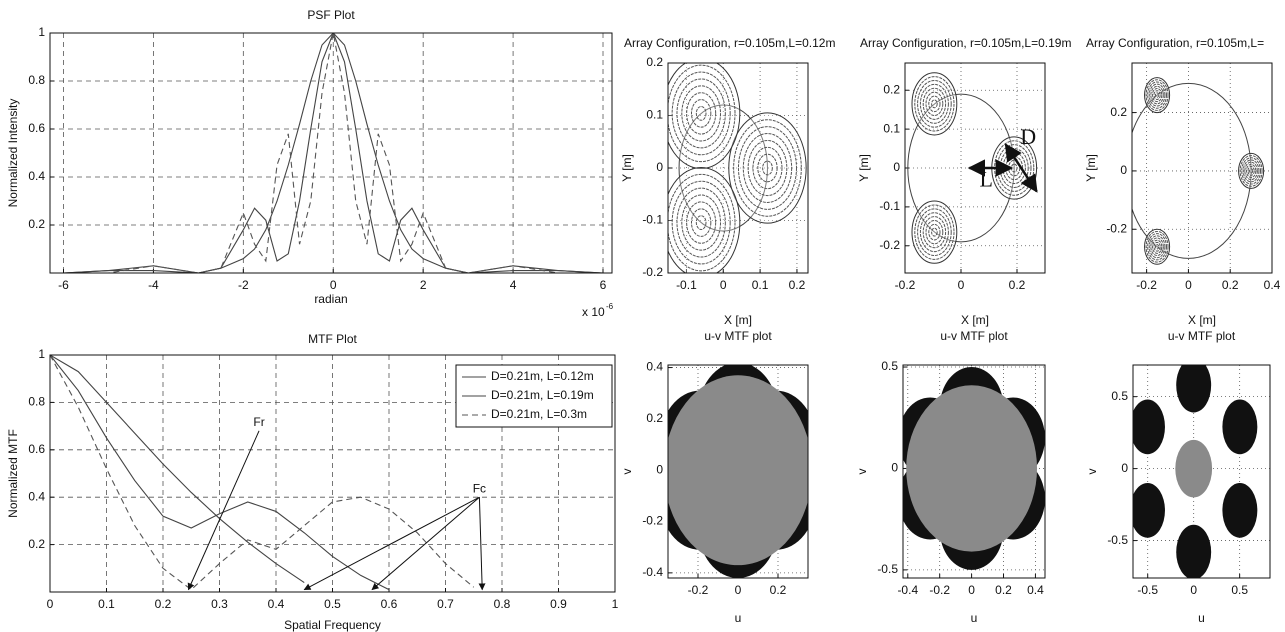  What do you see at coordinates (615, 604) in the screenshot?
I see `x-tick-label: 1` at bounding box center [615, 604].